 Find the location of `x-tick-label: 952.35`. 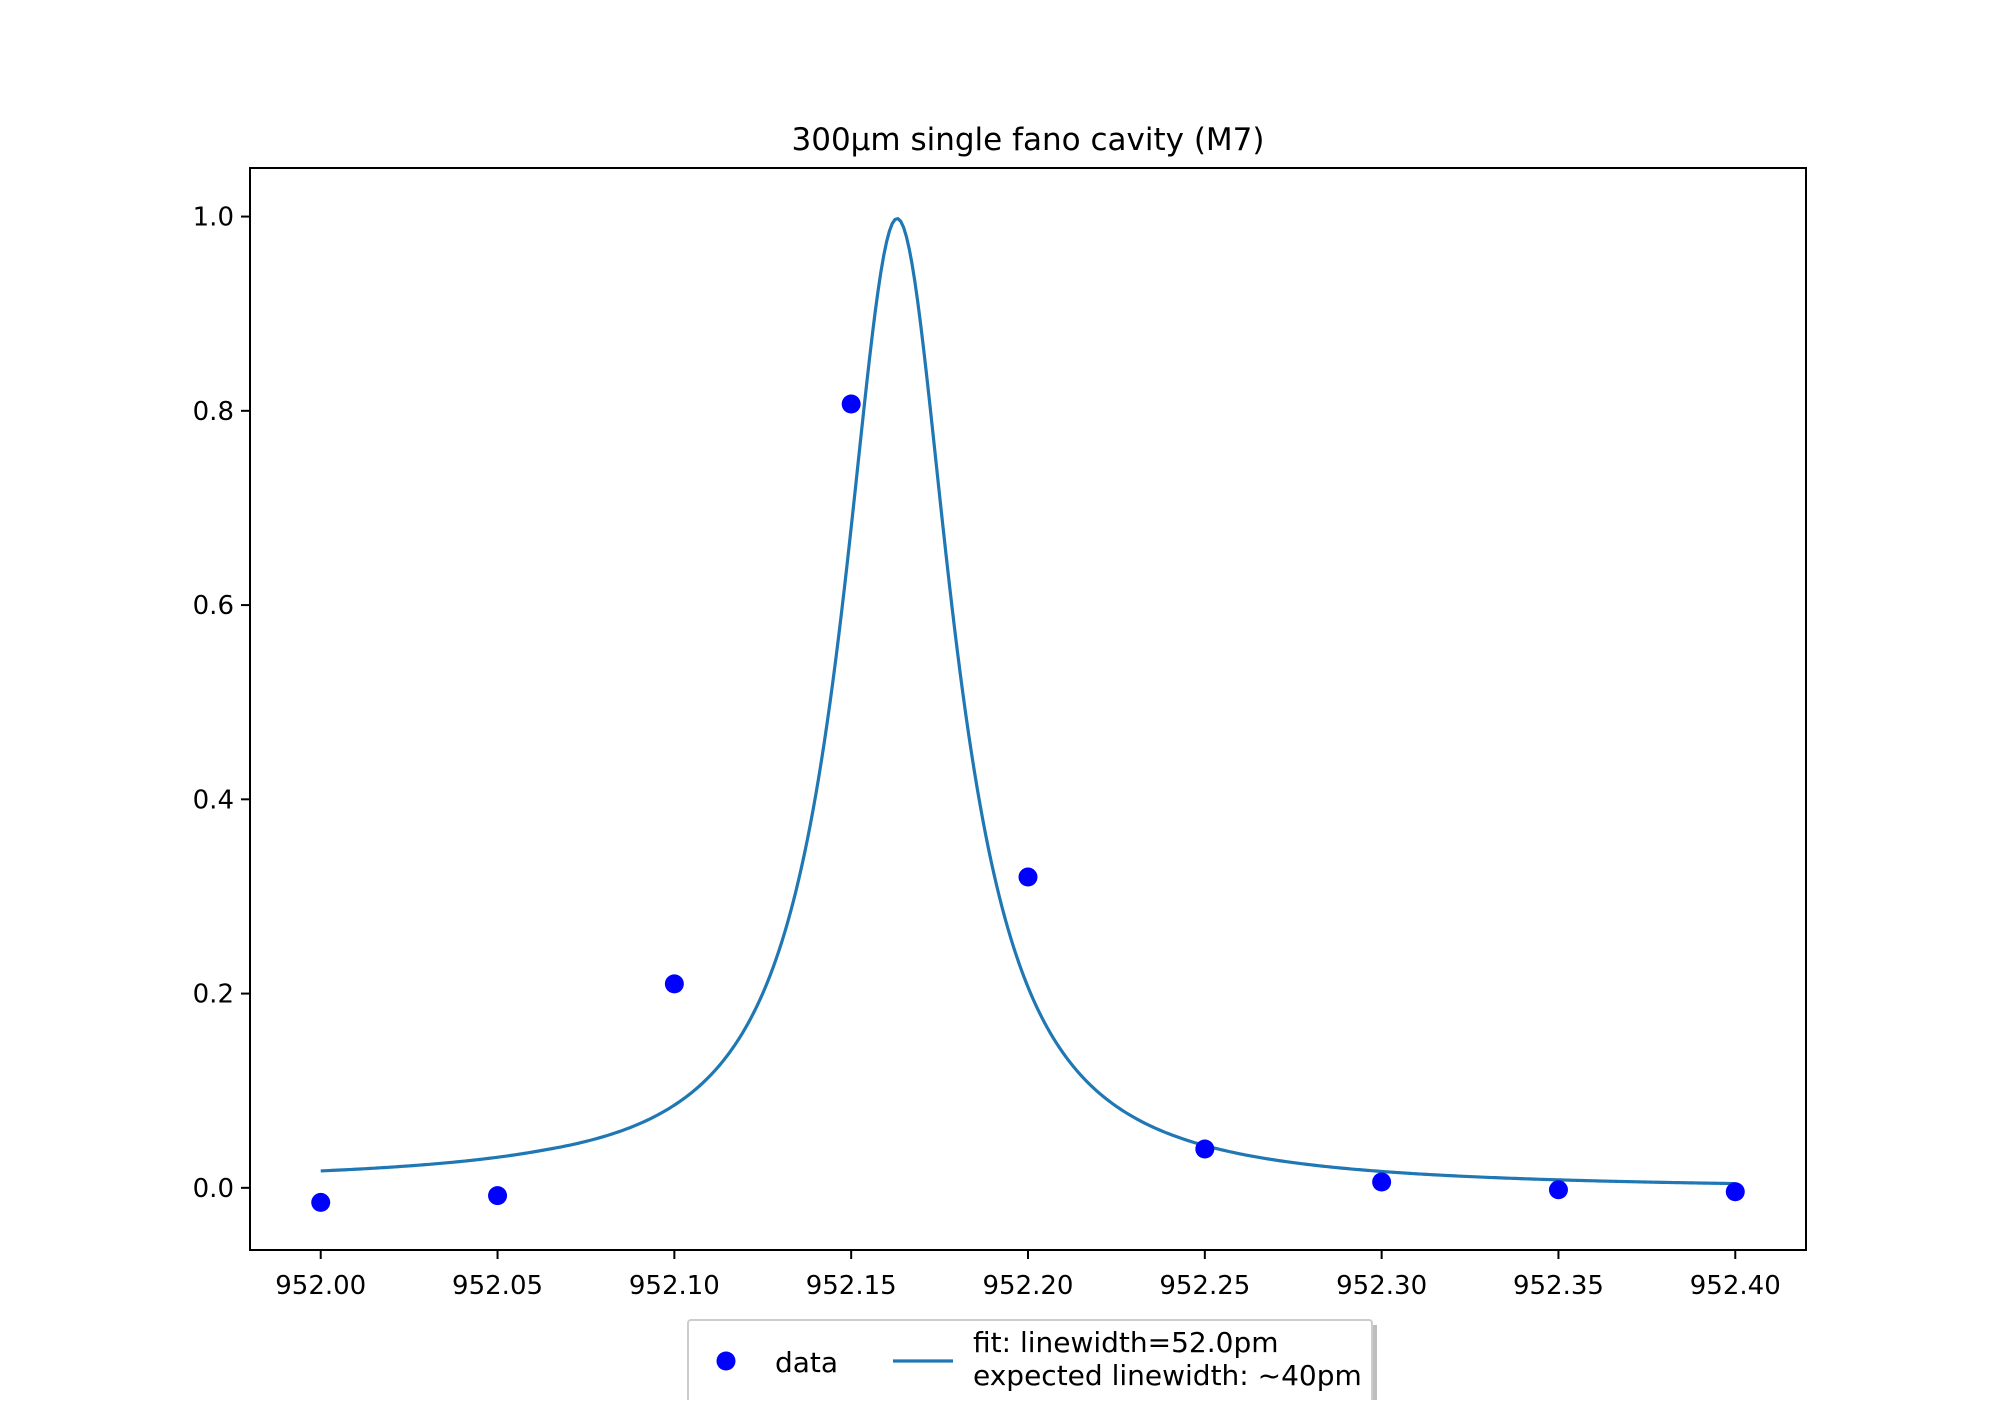

x-tick-label: 952.35 is located at coordinates (1558, 1286).